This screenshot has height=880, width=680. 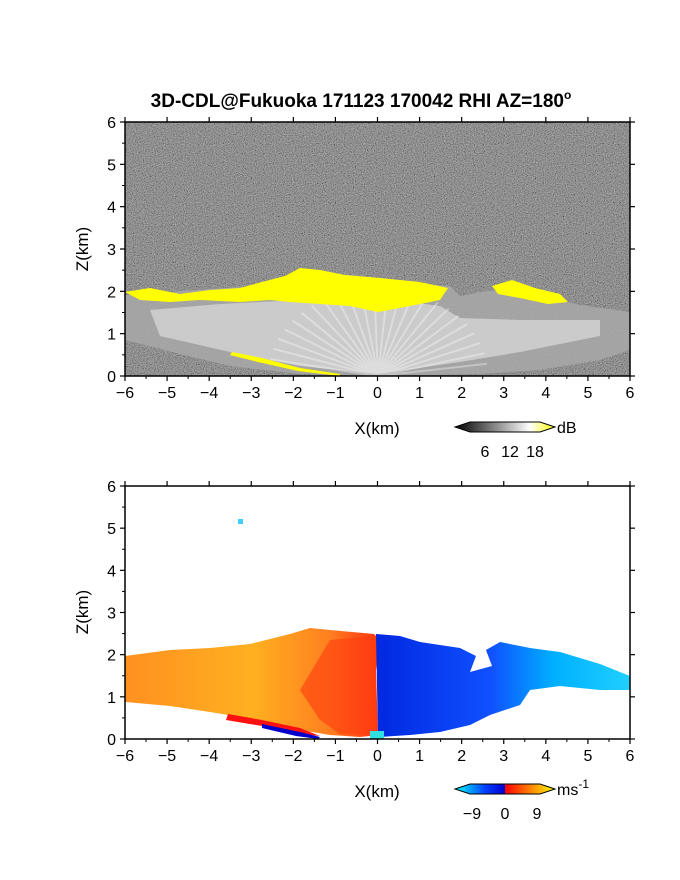 I want to click on colorbar-velocity: ms-1 −9 0 9, so click(x=521, y=800).